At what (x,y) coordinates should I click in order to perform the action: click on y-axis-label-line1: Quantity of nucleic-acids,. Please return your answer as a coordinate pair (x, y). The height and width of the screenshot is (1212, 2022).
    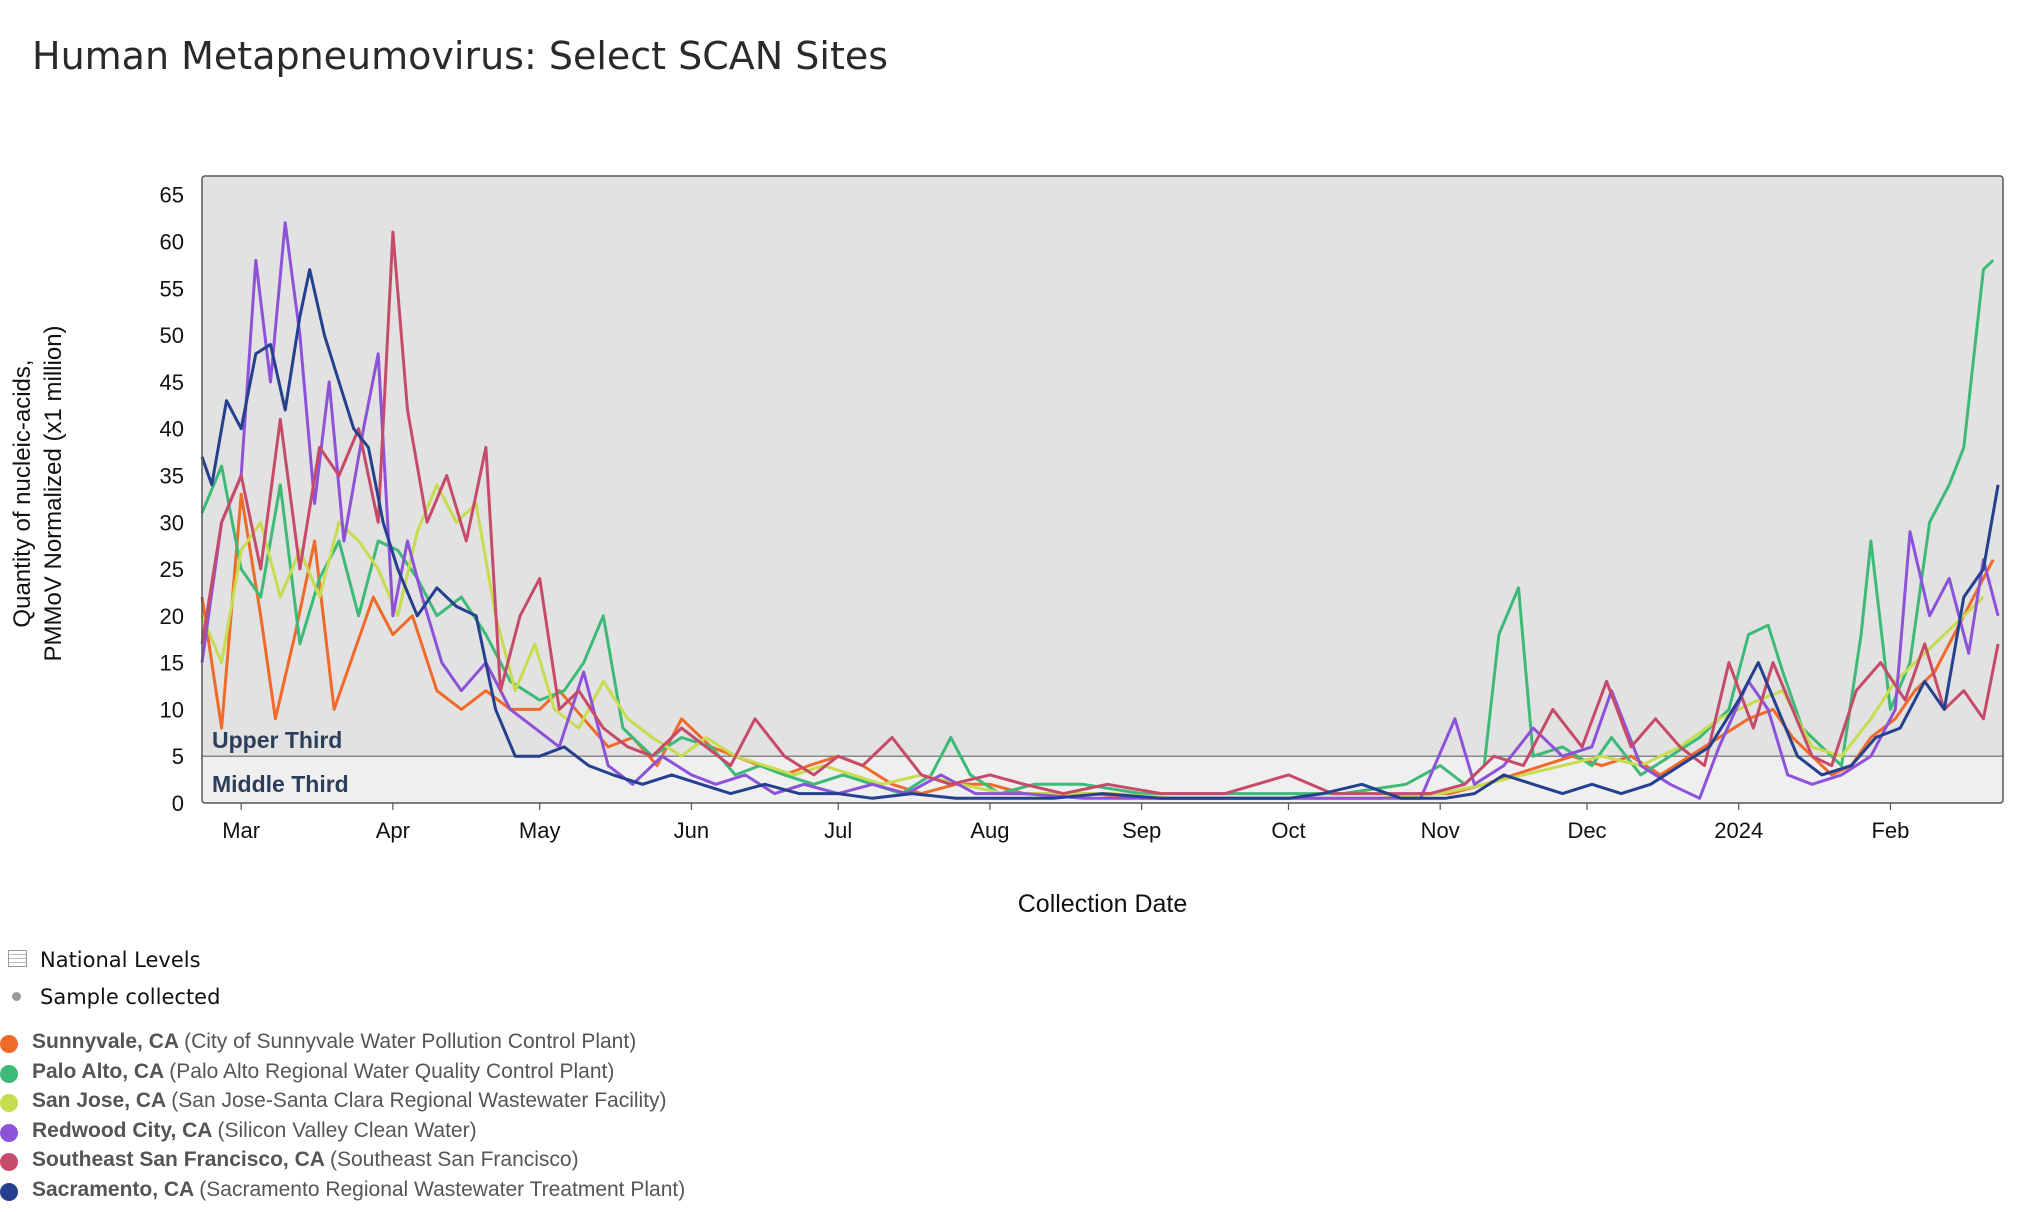
    Looking at the image, I should click on (22, 493).